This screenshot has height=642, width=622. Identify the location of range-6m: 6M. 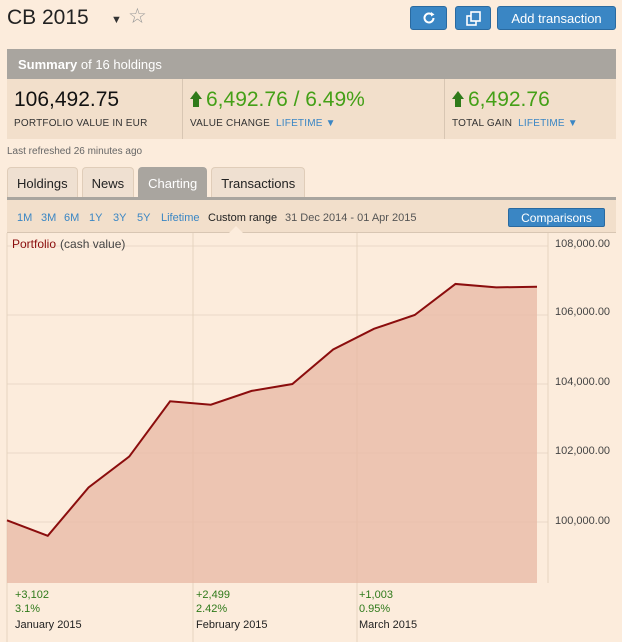
(72, 218).